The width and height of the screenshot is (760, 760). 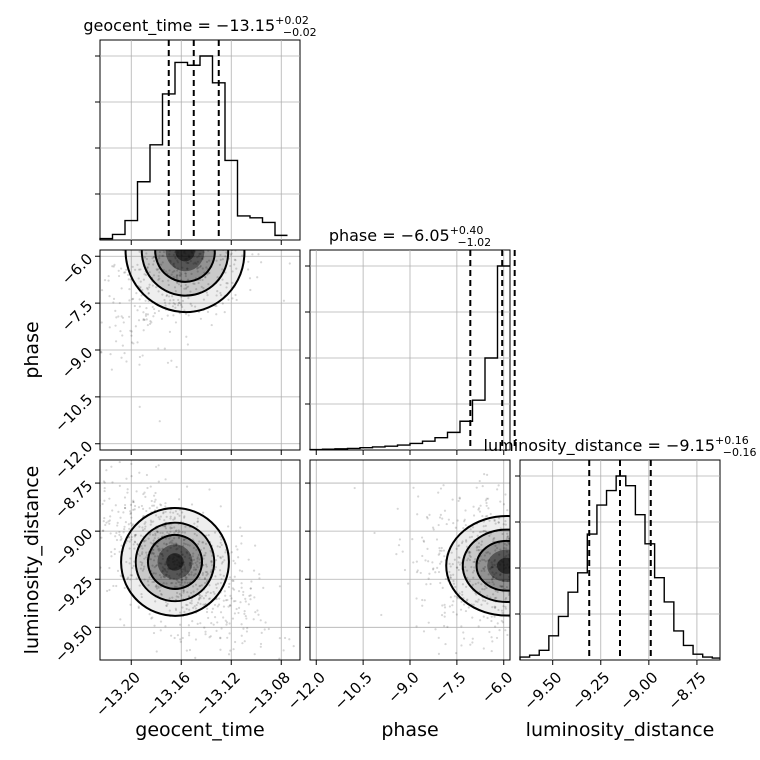 I want to click on contour-line, so click(x=185, y=273).